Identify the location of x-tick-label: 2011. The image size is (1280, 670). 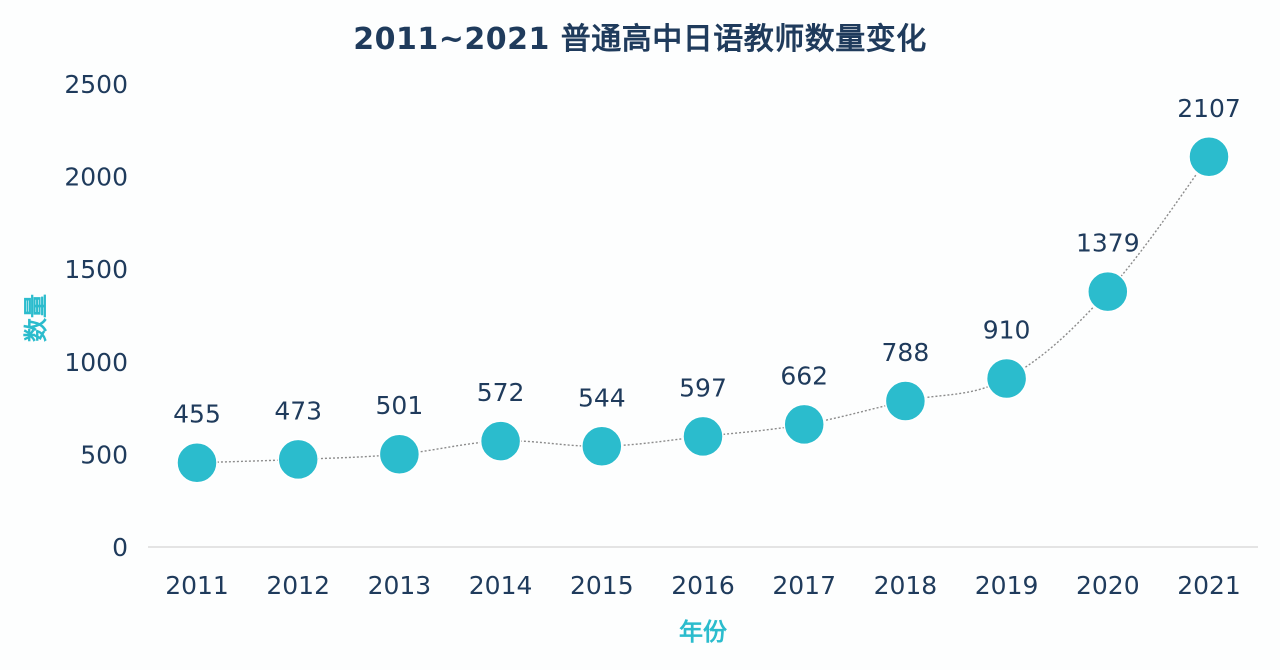
(197, 585).